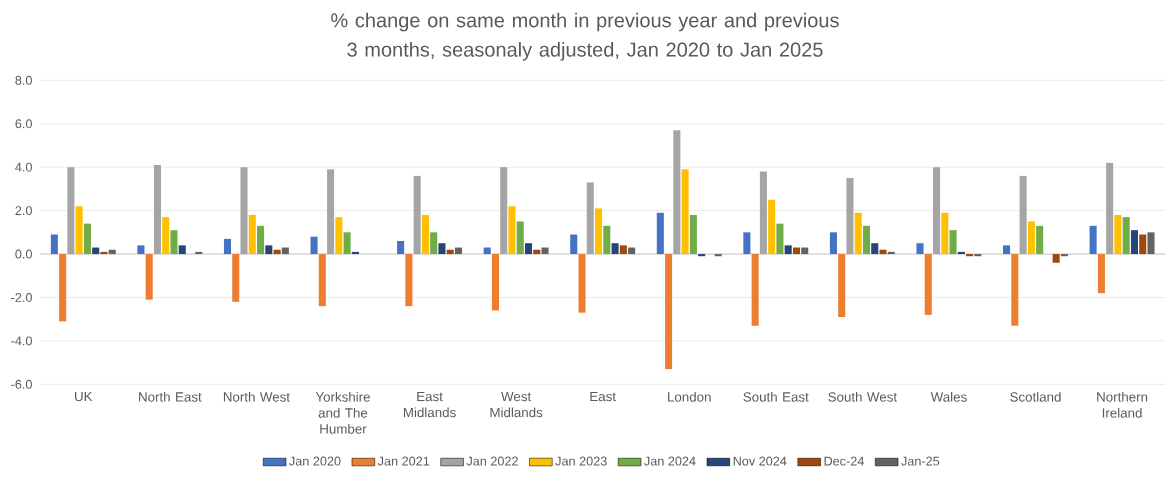 The image size is (1170, 483). I want to click on x-tick-label: UK, so click(84, 396).